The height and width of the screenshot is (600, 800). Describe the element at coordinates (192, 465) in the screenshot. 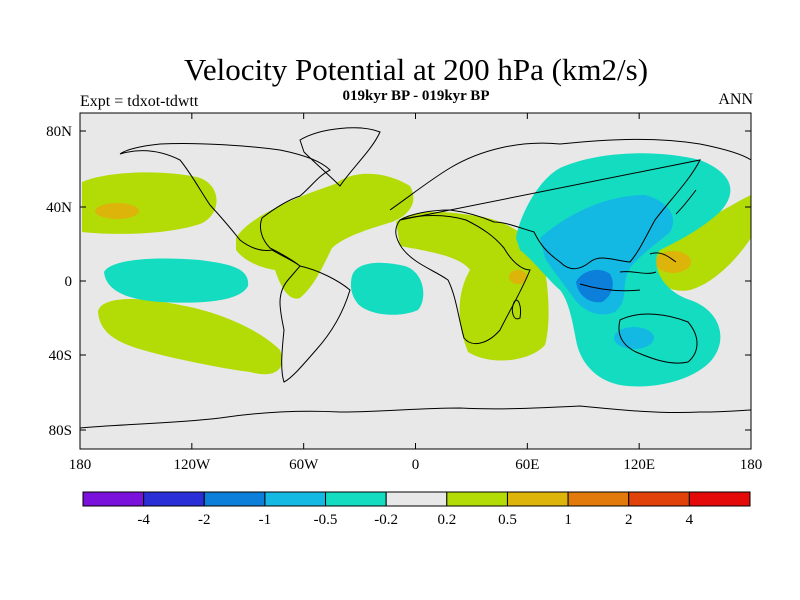

I see `lon-label: 120W` at that location.